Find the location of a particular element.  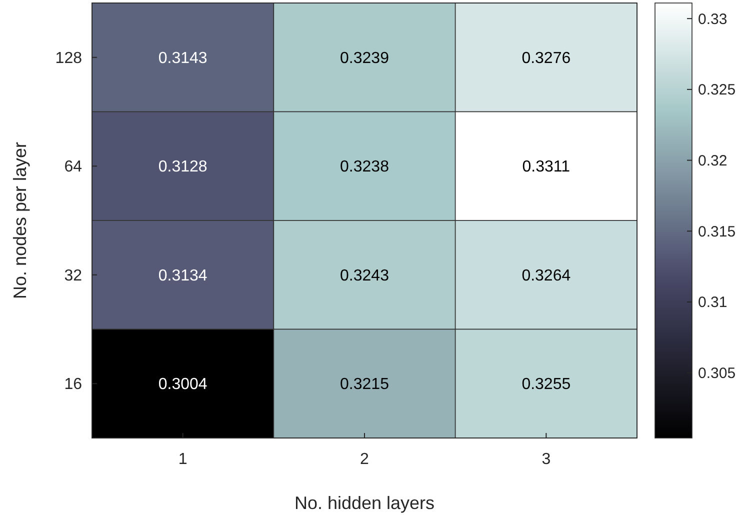

y-tick-label: 64 is located at coordinates (73, 167).